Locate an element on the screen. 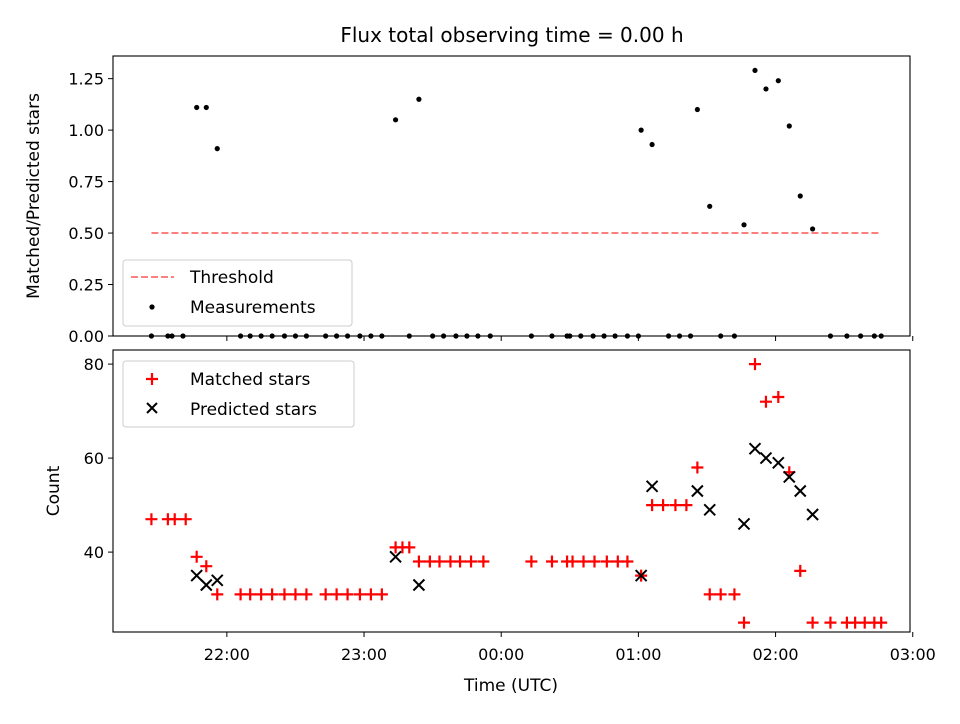 Image resolution: width=960 pixels, height=724 pixels. legend-measurements-swatch is located at coordinates (152, 307).